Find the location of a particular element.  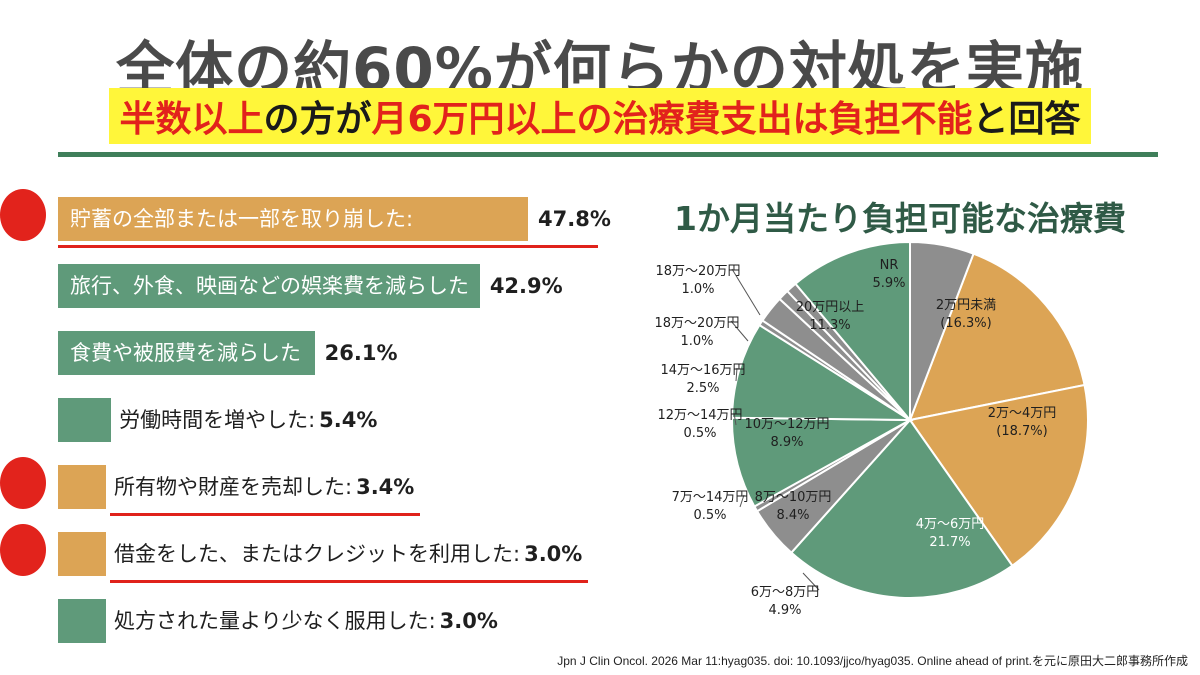

bar-label-3: 労働時間を増やした: is located at coordinates (217, 420).